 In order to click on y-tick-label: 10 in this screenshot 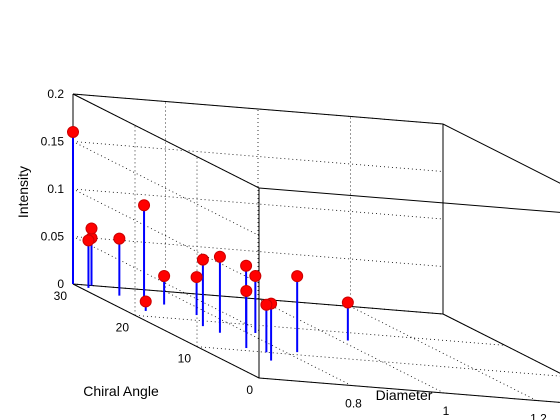, I will do `click(185, 359)`.